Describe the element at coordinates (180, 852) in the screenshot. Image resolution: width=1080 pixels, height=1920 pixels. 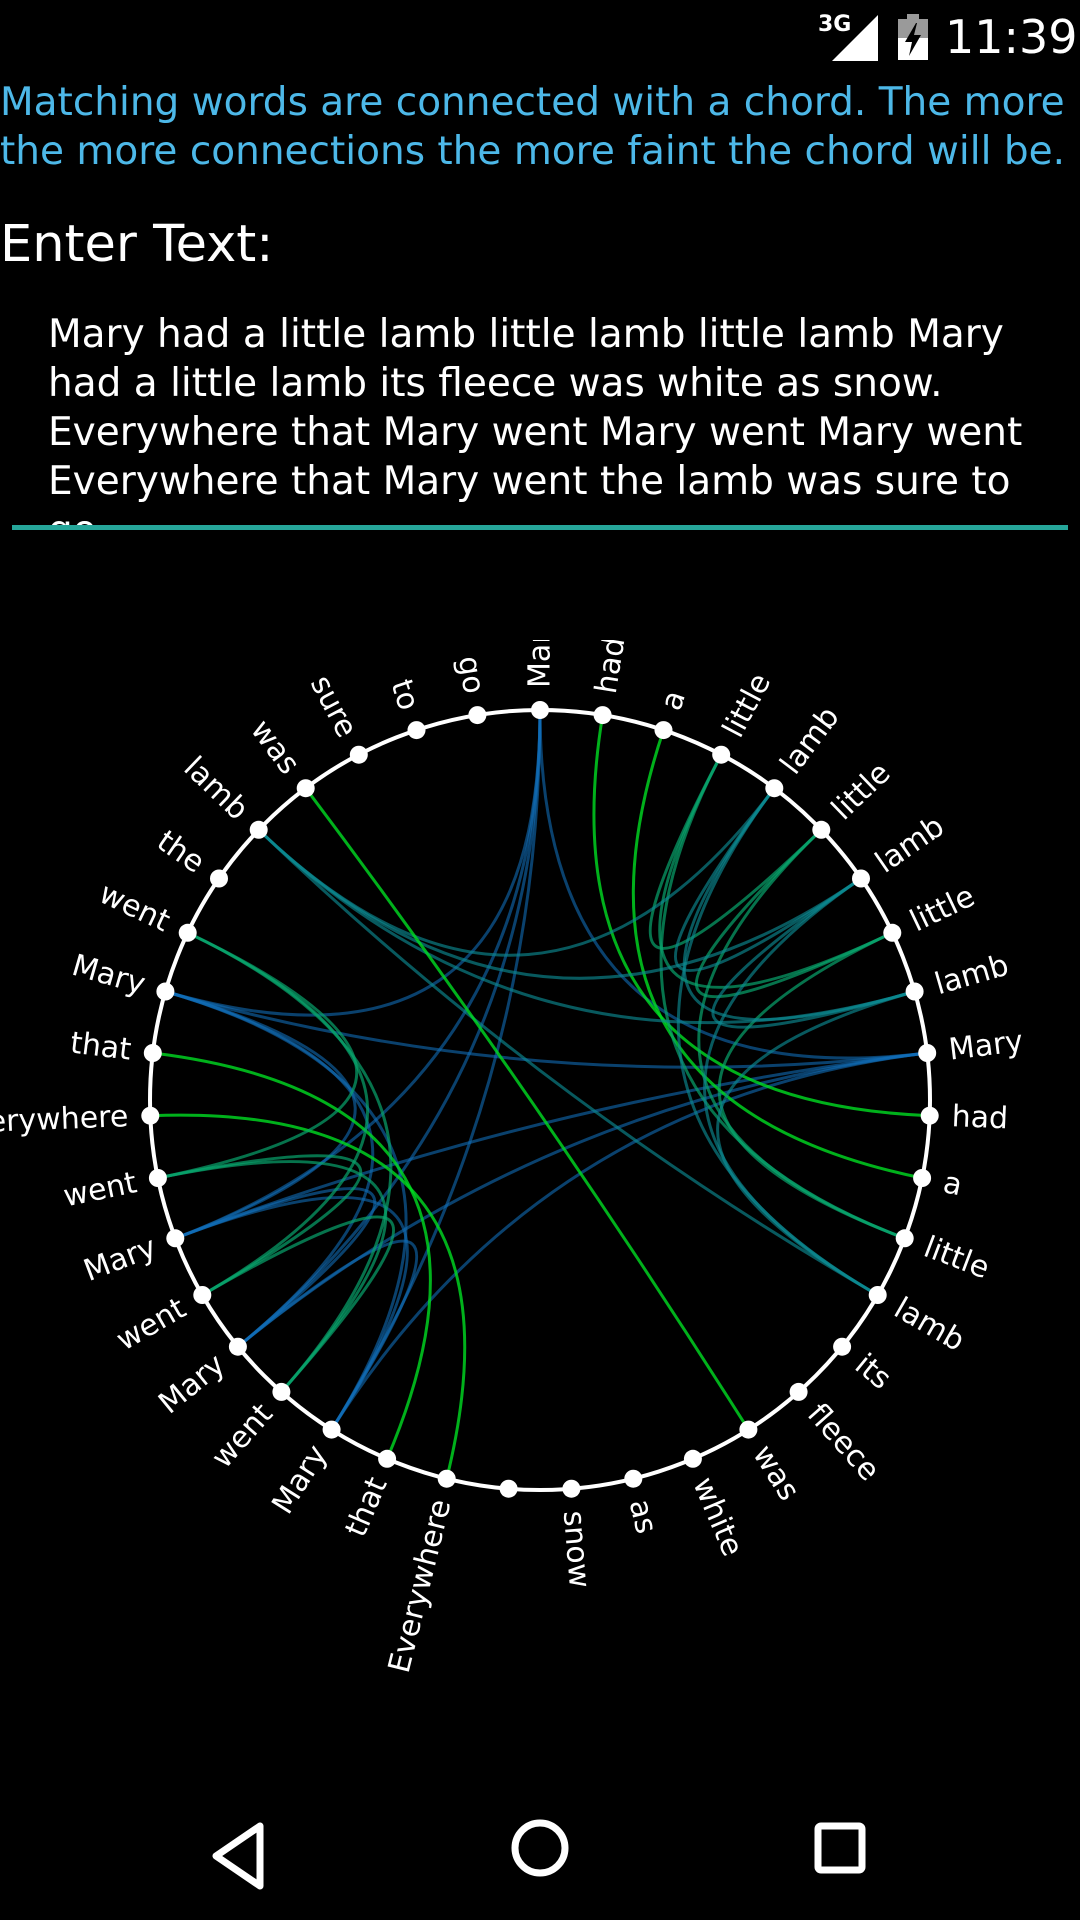
I see `word-label: the` at that location.